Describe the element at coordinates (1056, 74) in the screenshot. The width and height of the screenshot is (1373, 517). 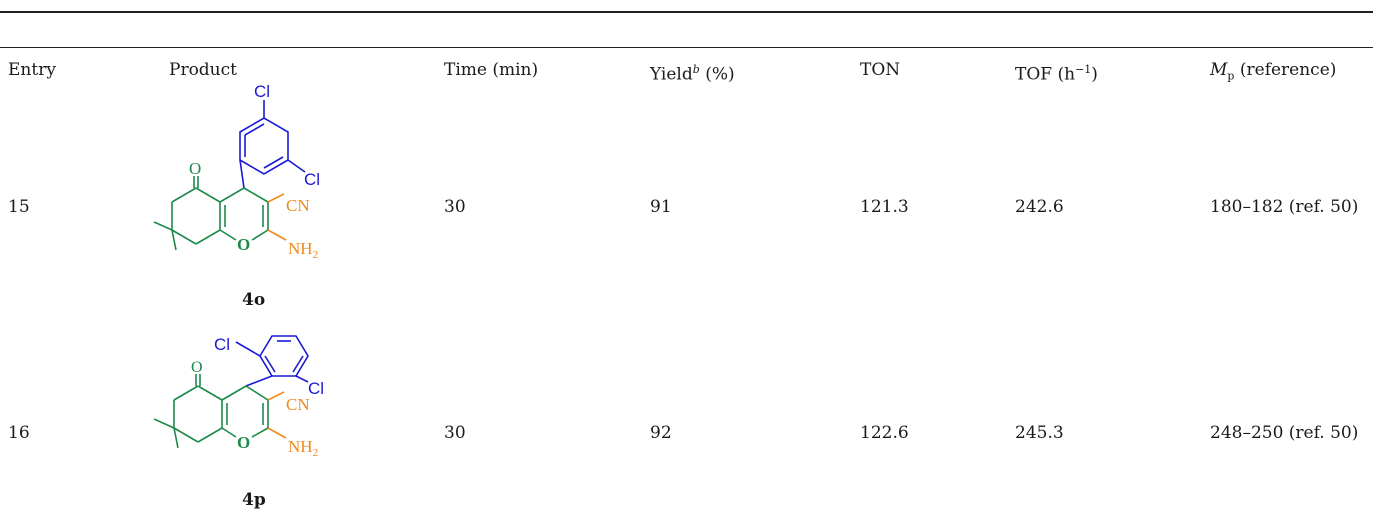
I see `header-tof: TOF (h−1)` at that location.